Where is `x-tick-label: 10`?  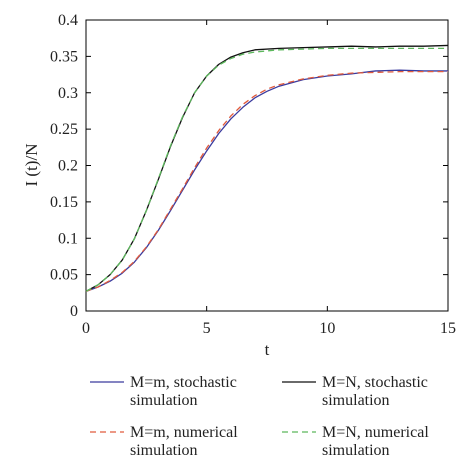
x-tick-label: 10 is located at coordinates (327, 328).